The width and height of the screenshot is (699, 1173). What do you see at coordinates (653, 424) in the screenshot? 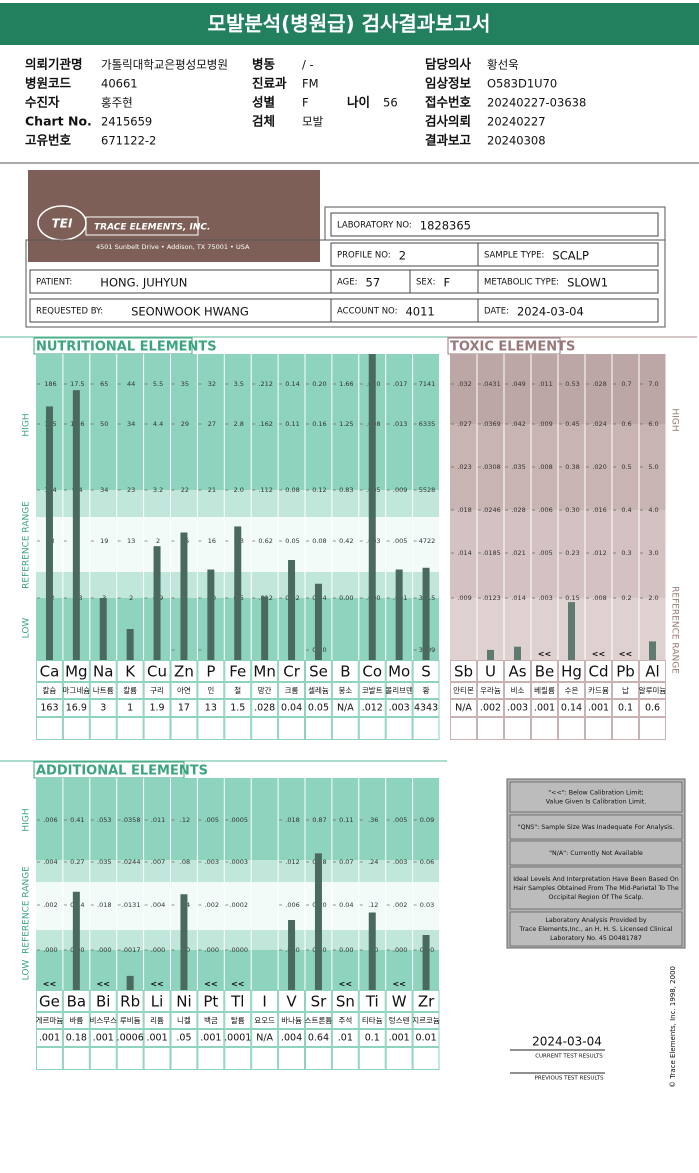
I see `scale-label: 6.0` at bounding box center [653, 424].